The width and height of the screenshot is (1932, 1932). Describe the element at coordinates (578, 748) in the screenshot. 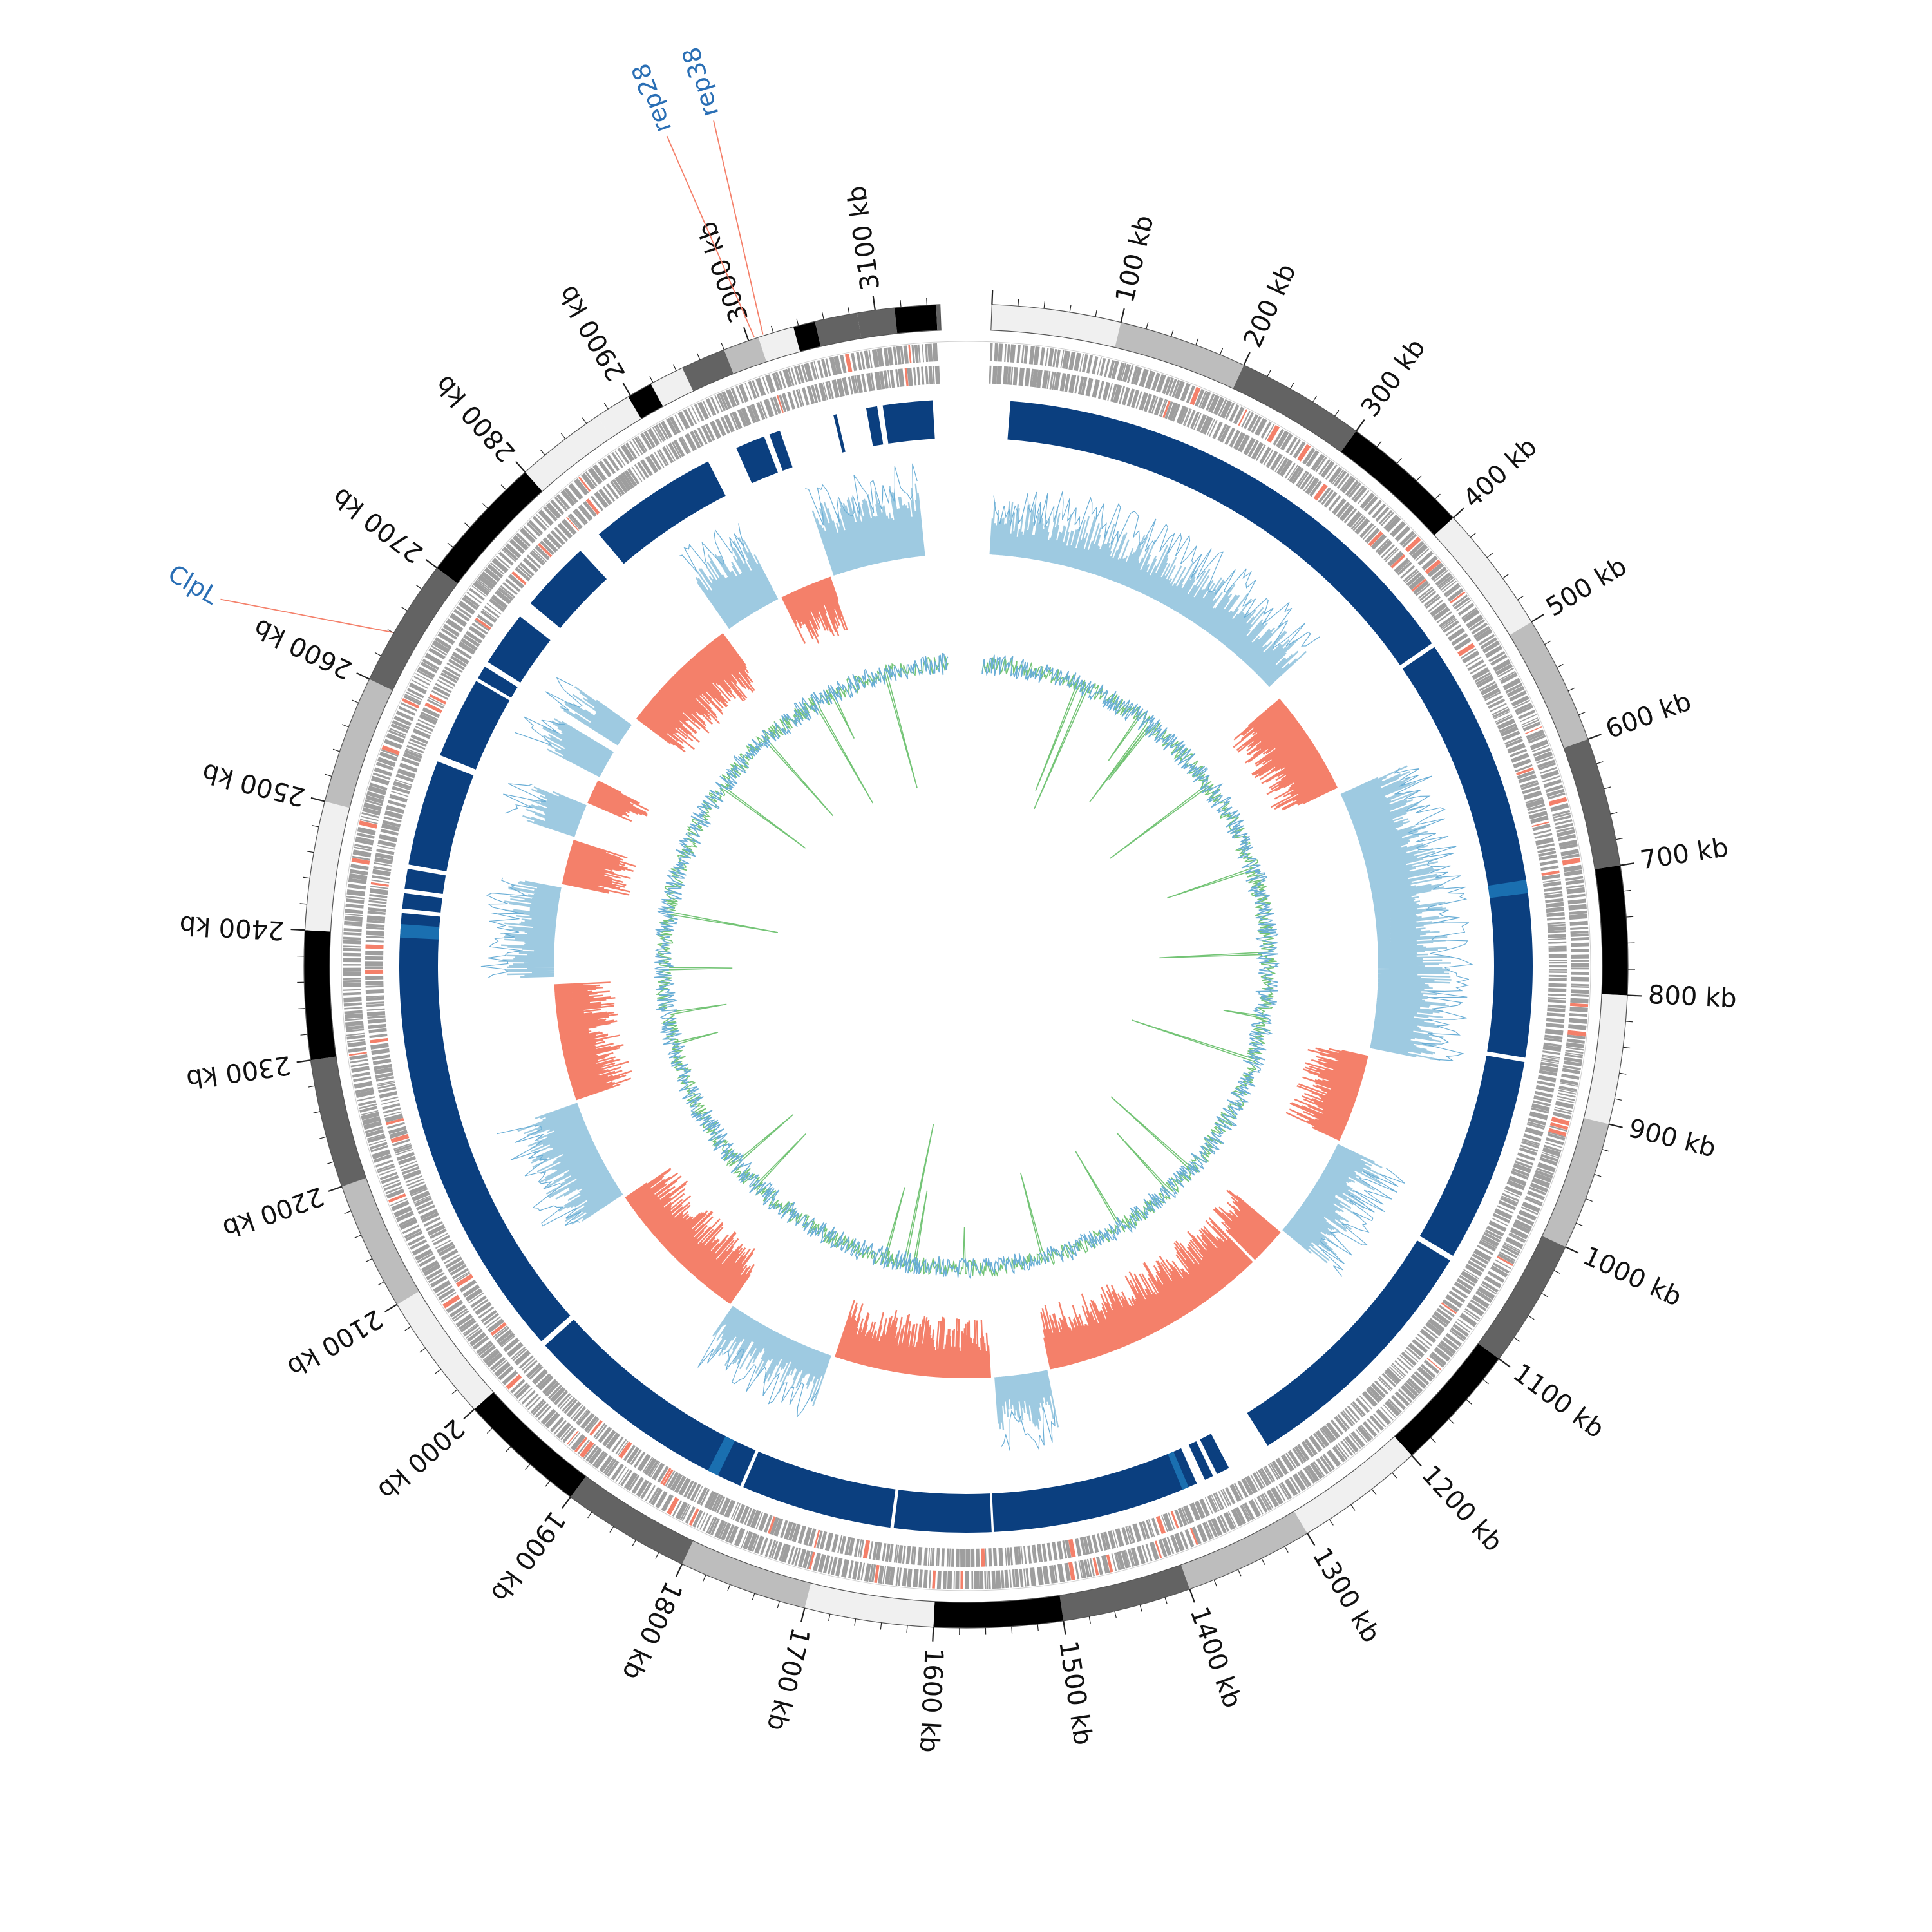

I see `skew-negative-segment` at that location.